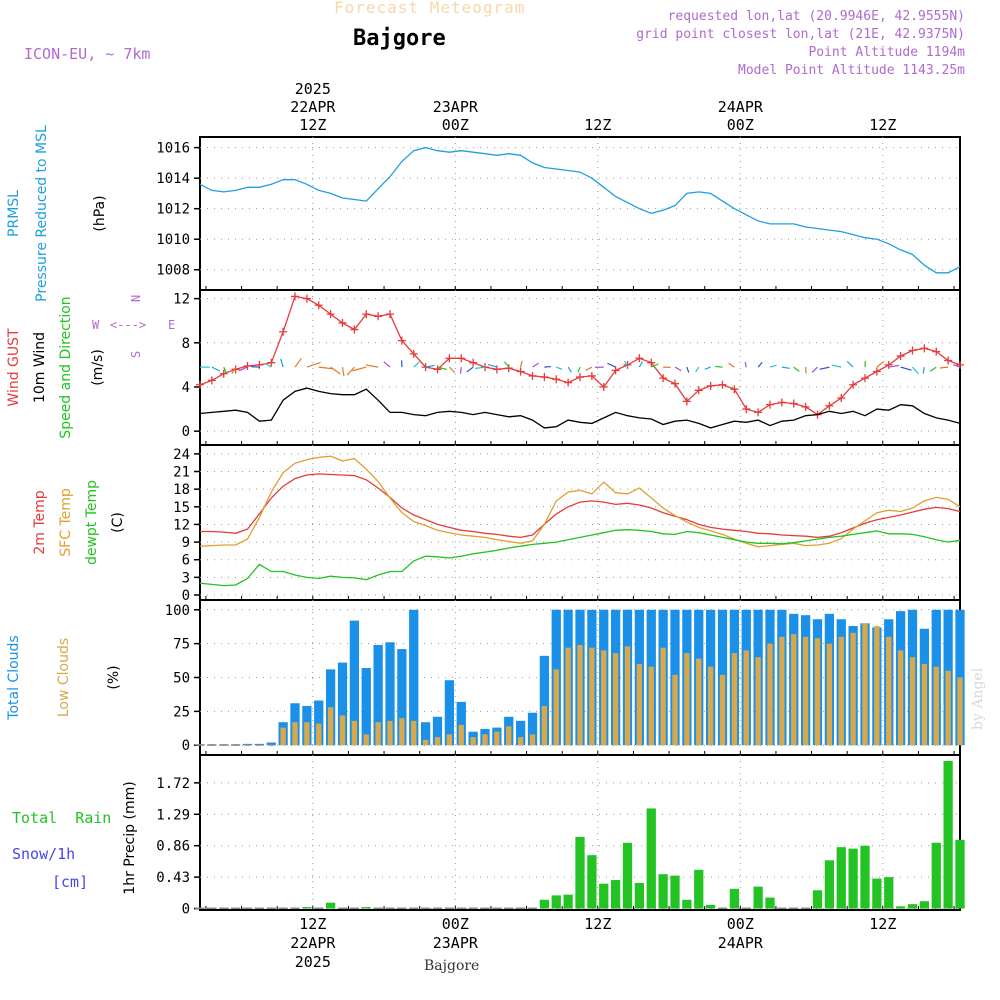 The width and height of the screenshot is (1000, 1000). What do you see at coordinates (186, 561) in the screenshot?
I see `ytick-label-temperature: 6` at bounding box center [186, 561].